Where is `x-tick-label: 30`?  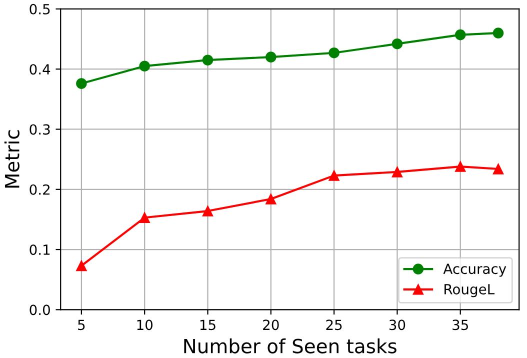 x-tick-label: 30 is located at coordinates (397, 325).